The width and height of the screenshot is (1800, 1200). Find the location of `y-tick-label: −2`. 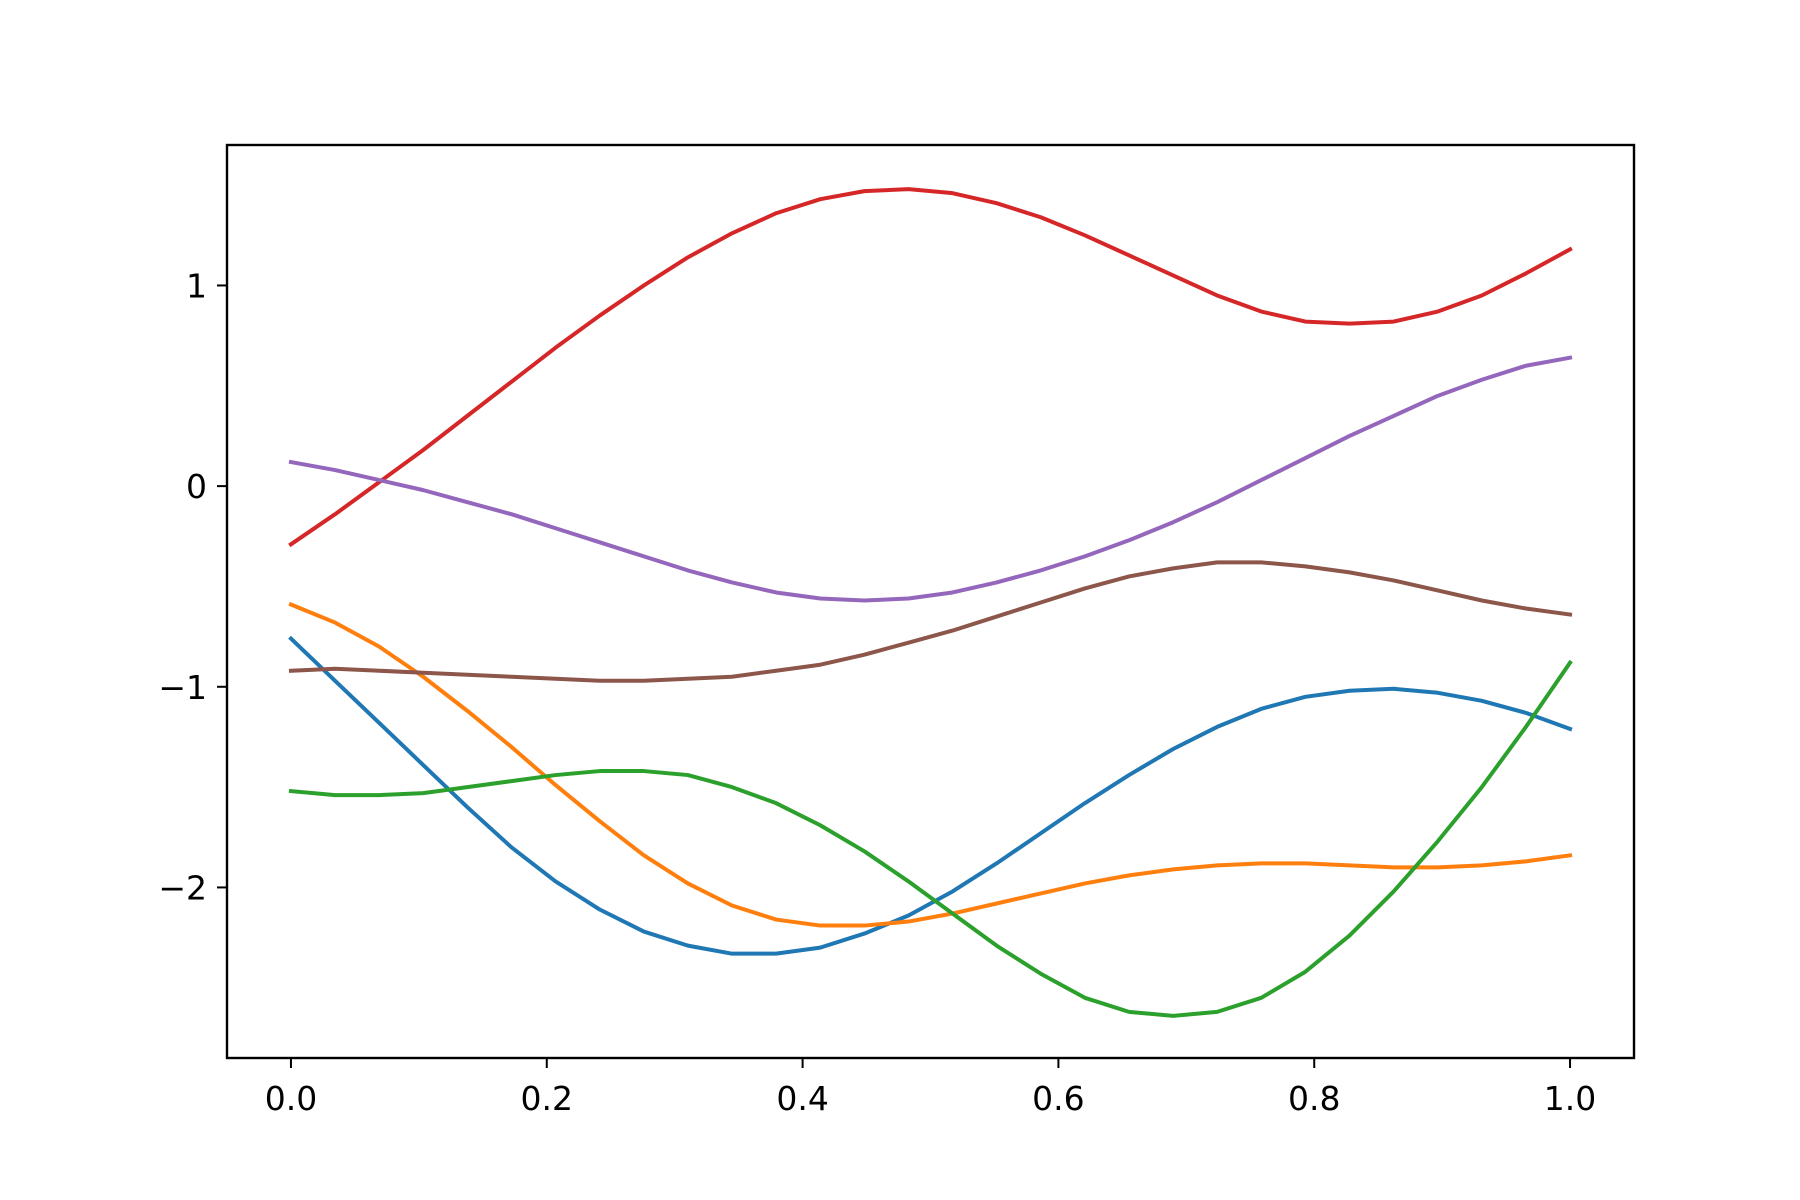

y-tick-label: −2 is located at coordinates (182, 887).